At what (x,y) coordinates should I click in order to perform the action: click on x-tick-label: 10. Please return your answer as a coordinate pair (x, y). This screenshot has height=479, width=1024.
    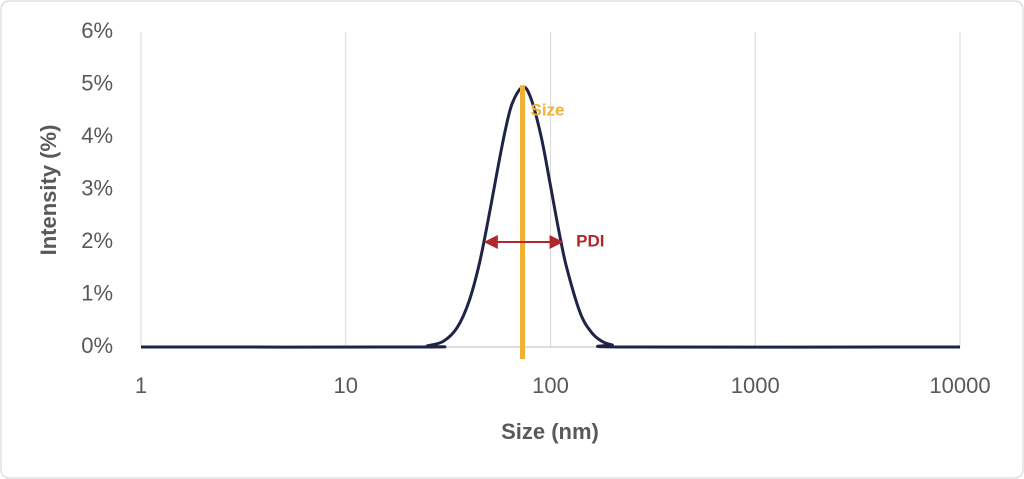
    Looking at the image, I should click on (346, 385).